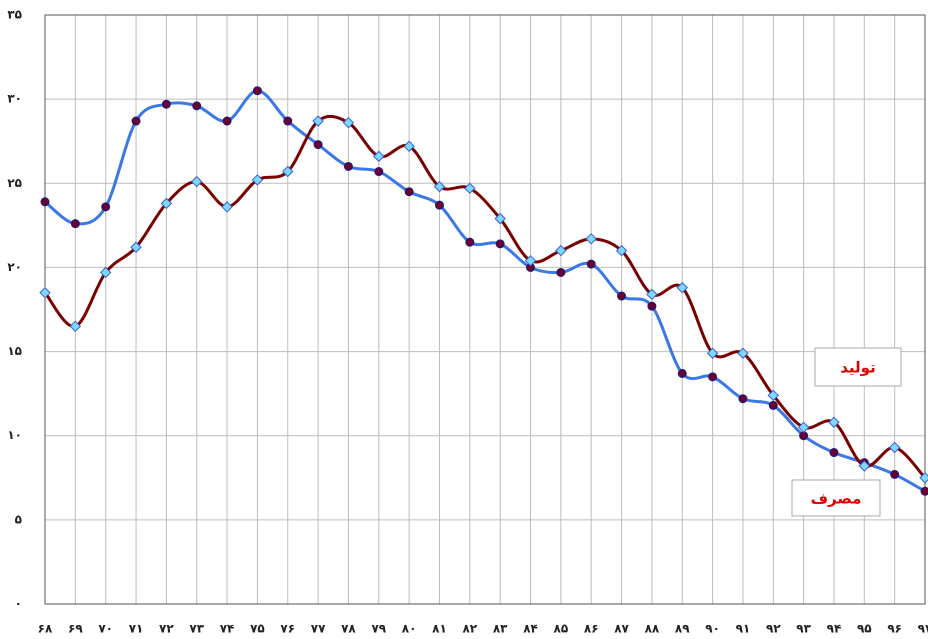 The width and height of the screenshot is (928, 639). Describe the element at coordinates (530, 629) in the screenshot. I see `x-tick-label: ۸۴` at that location.